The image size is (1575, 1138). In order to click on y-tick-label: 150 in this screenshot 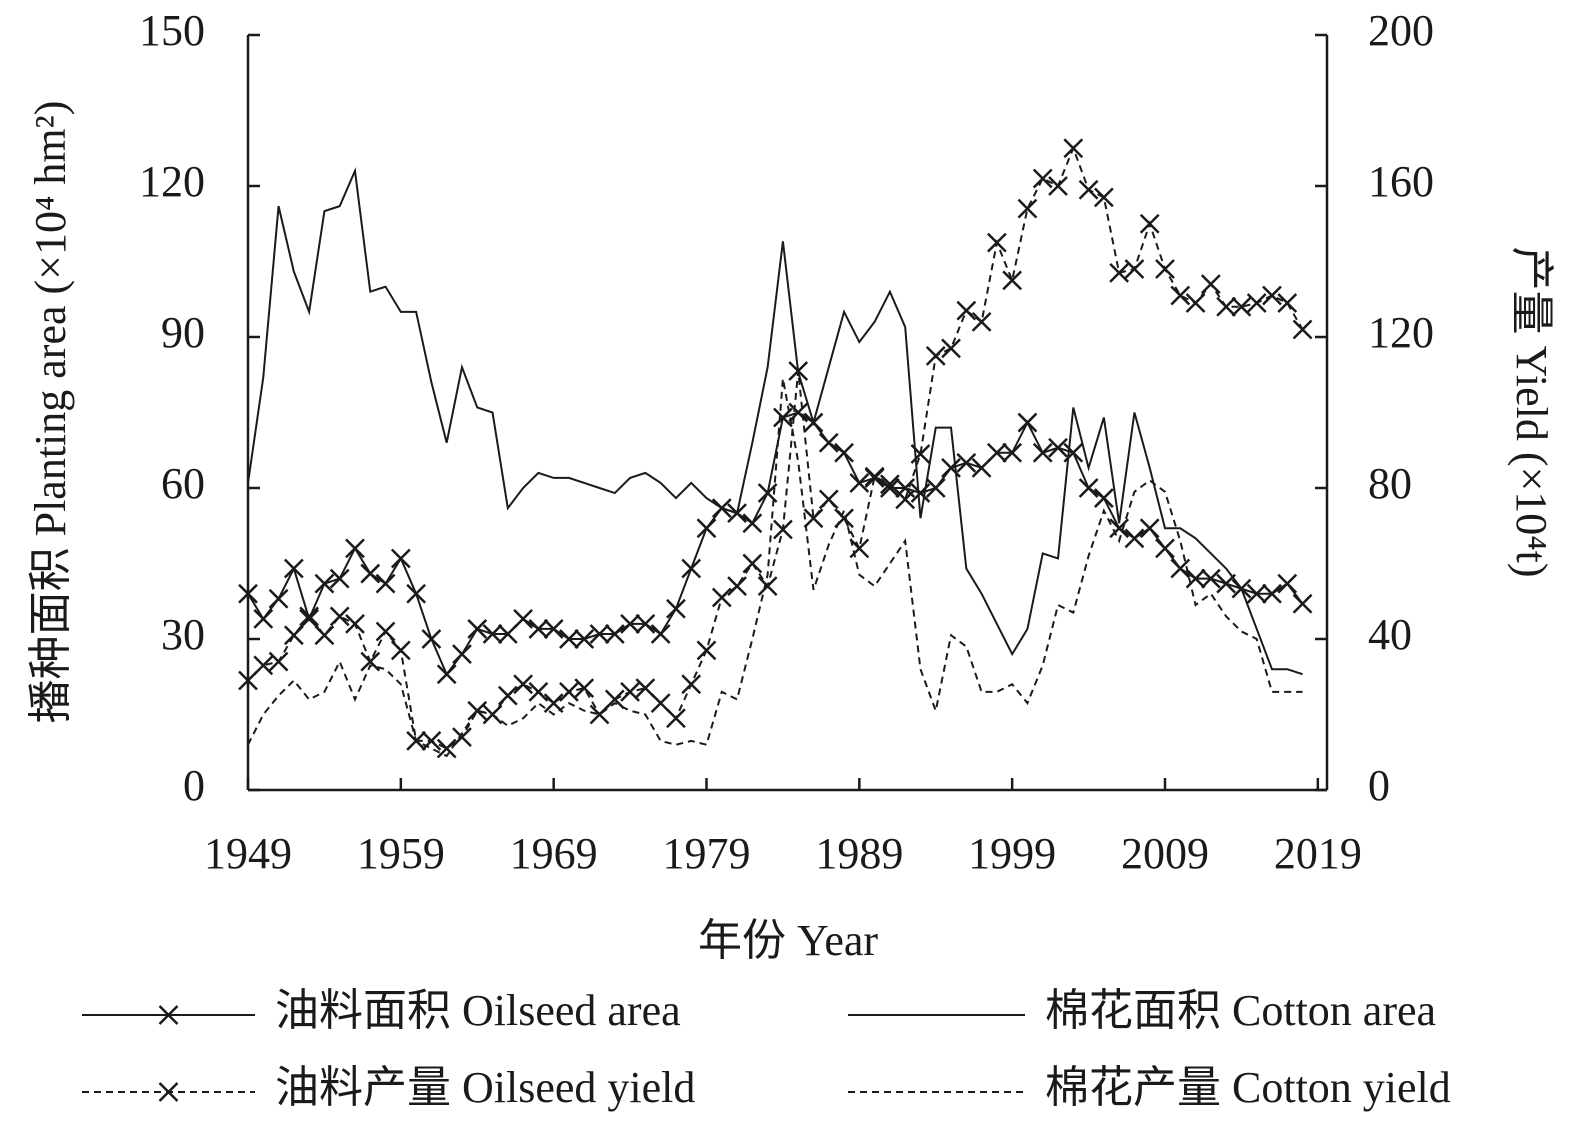, I will do `click(172, 30)`.